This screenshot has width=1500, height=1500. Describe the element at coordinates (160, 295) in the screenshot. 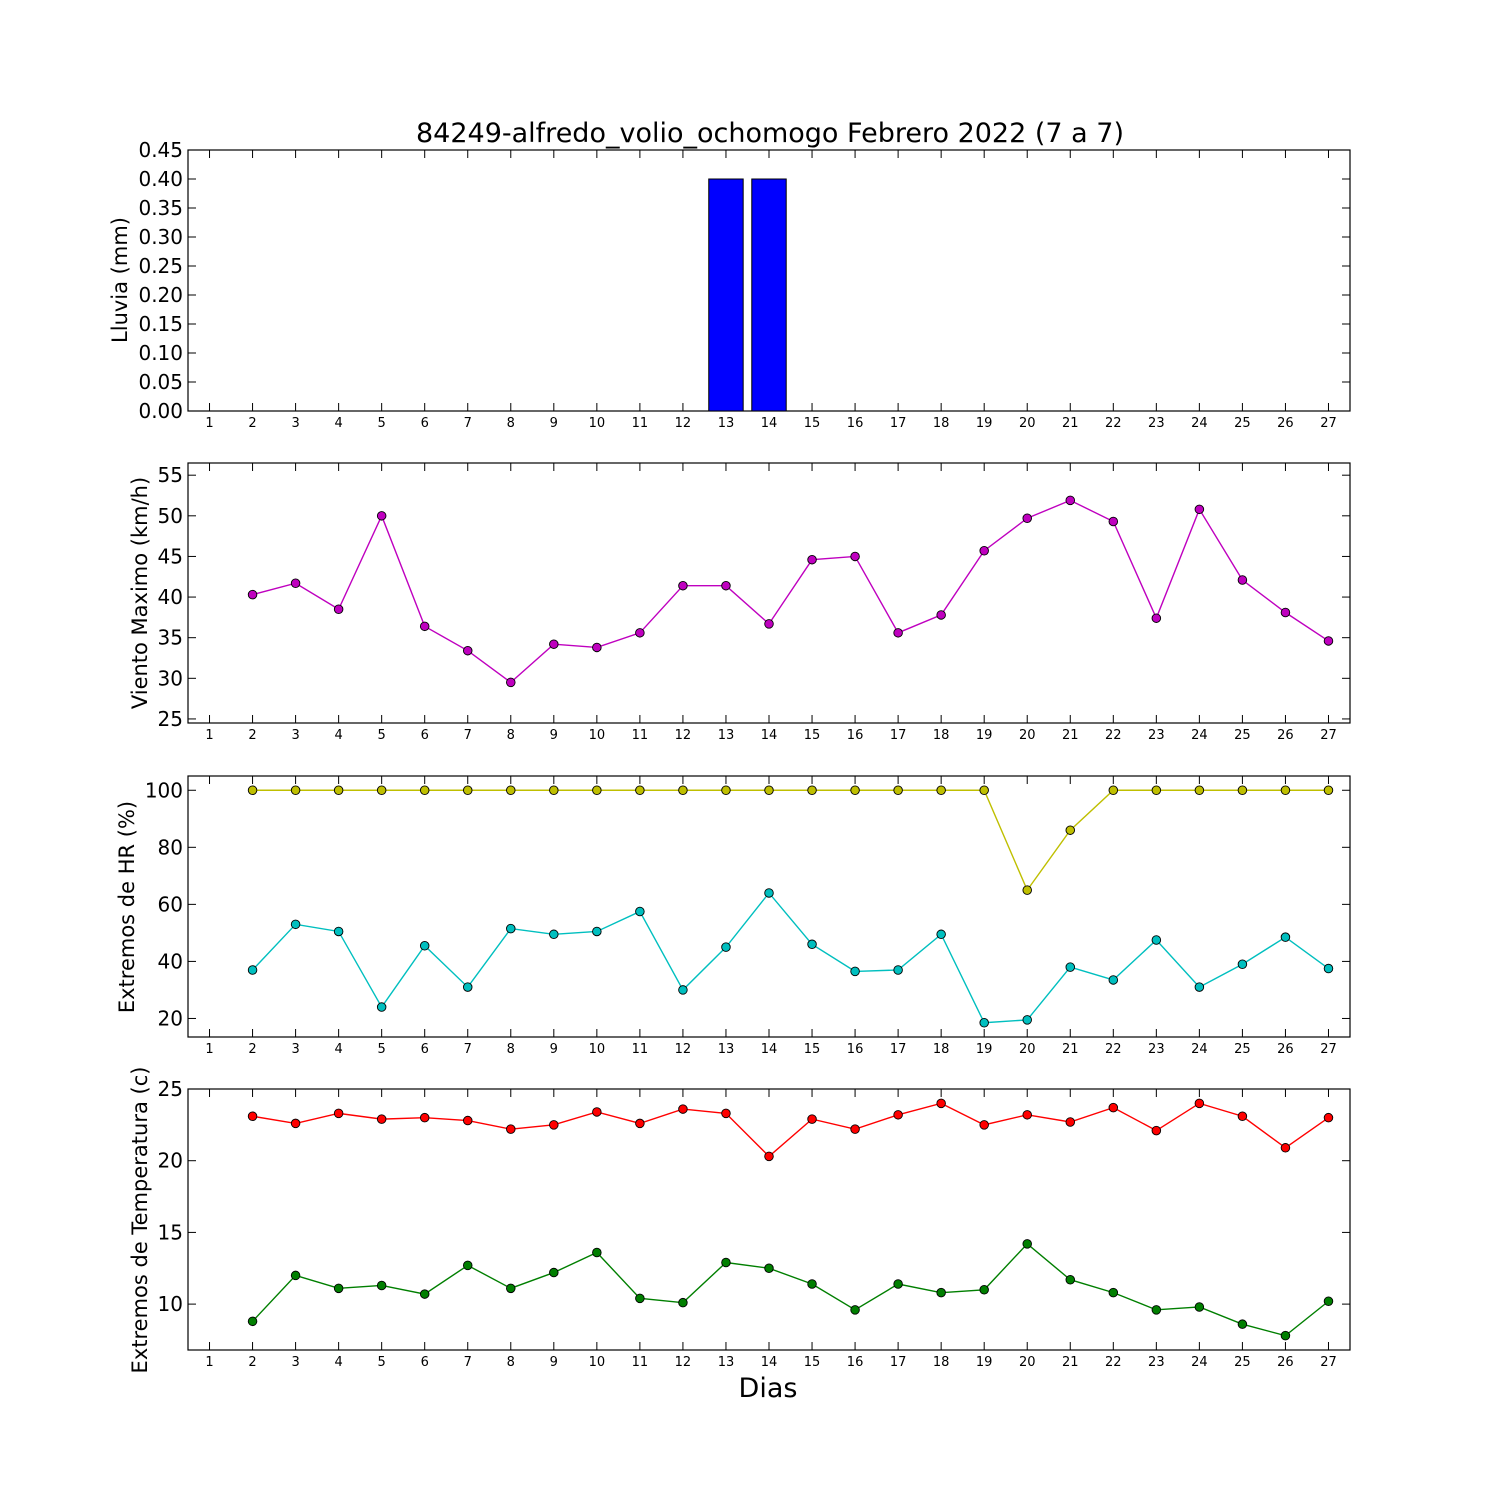

I see `lluvia-ytick-label: 0.20` at that location.